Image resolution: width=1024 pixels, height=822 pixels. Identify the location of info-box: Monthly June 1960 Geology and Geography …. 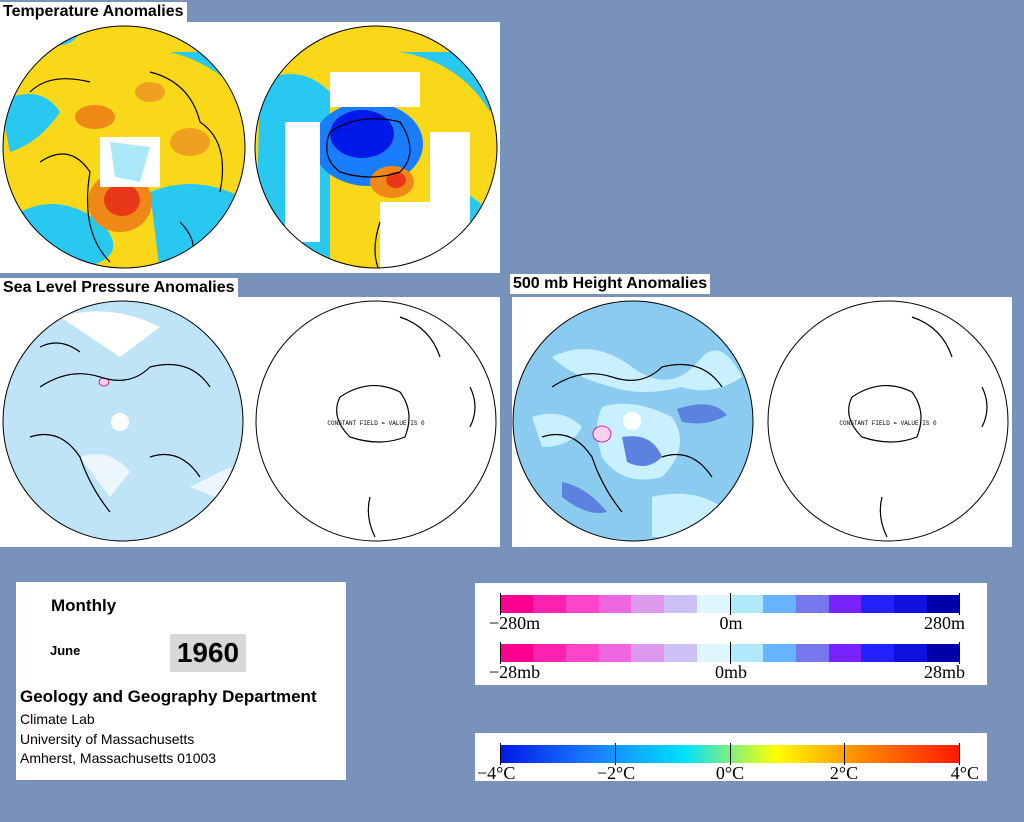
(181, 681).